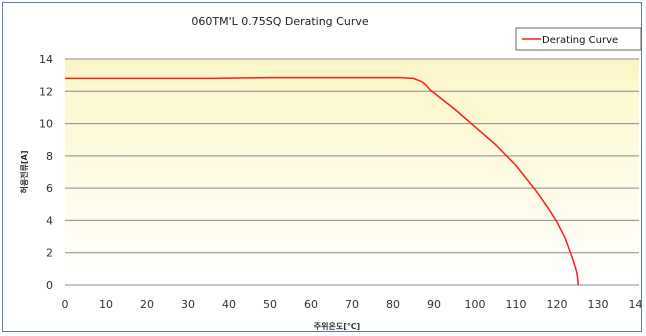  Describe the element at coordinates (46, 91) in the screenshot. I see `y-tick-label-12: 12` at that location.